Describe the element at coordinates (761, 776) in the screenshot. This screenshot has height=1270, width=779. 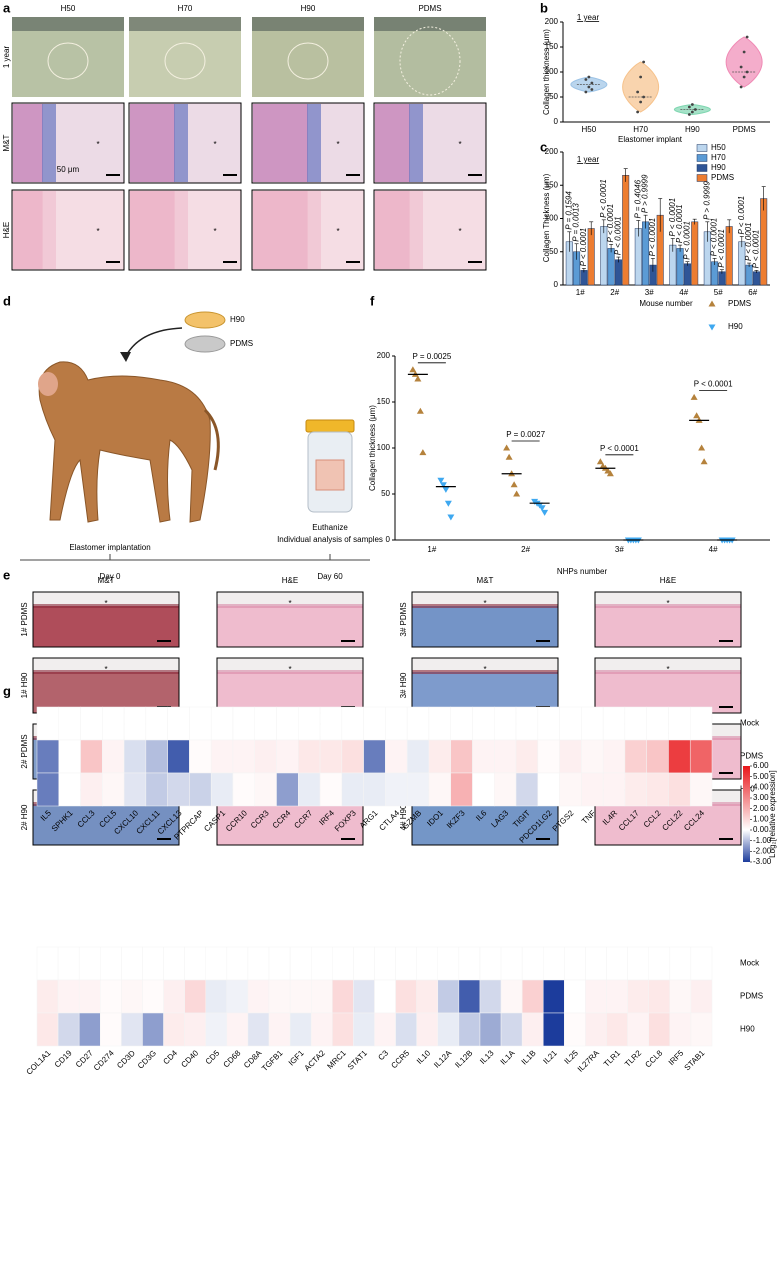
I see `colorbar-tick-label: 5.00` at that location.